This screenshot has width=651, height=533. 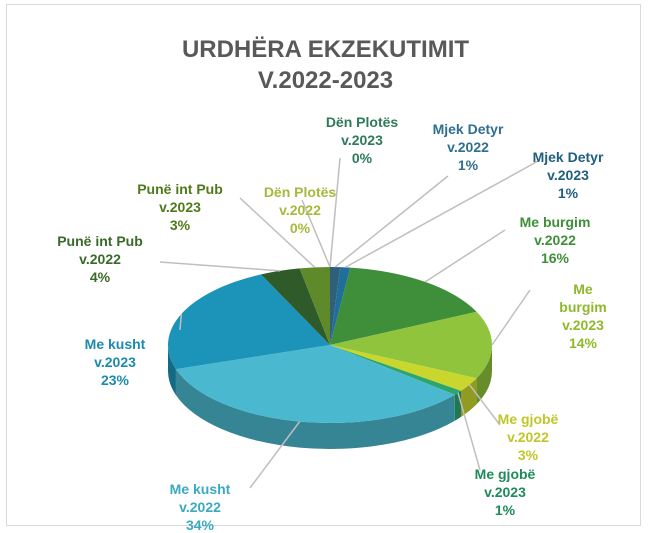 I want to click on data-label: Mjek Detyr v.2022 1%, so click(x=468, y=147).